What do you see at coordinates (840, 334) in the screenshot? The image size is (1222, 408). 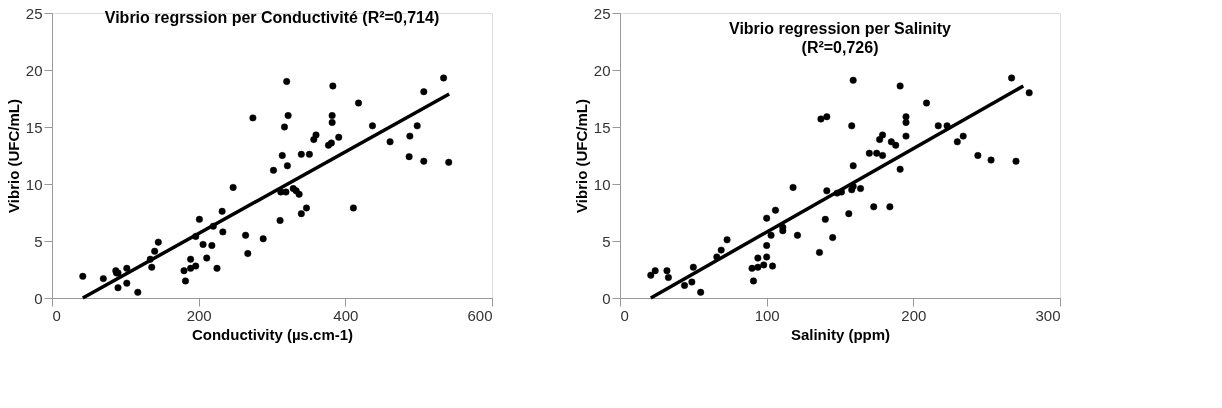 I see `x-axis-title: Salinity (ppm)` at bounding box center [840, 334].